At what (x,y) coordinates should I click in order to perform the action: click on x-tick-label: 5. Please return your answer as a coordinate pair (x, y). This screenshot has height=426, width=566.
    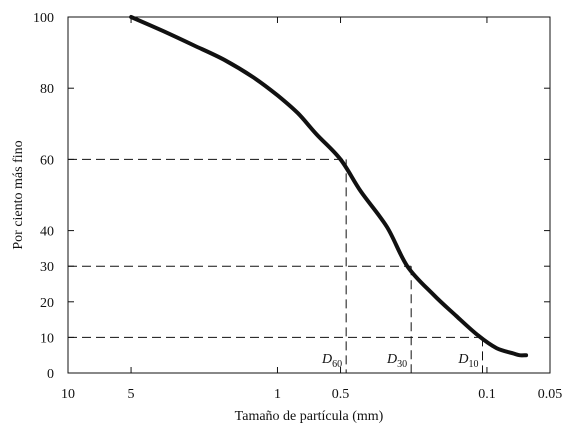
    Looking at the image, I should click on (131, 394).